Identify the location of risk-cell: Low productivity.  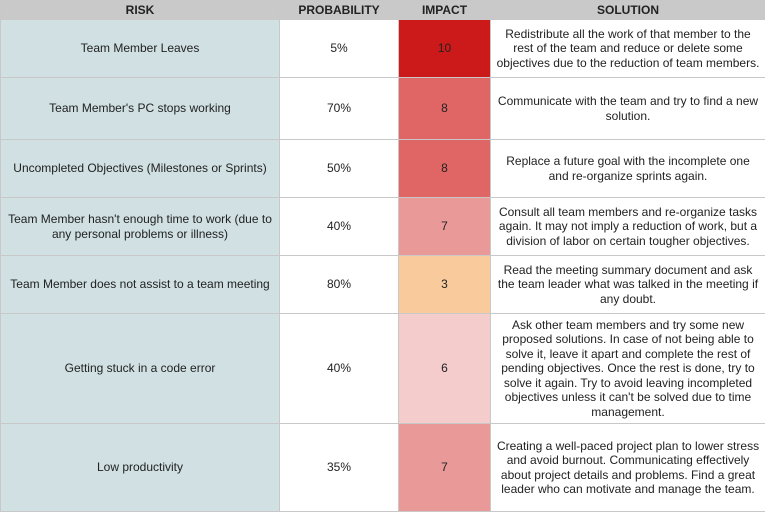
(140, 467).